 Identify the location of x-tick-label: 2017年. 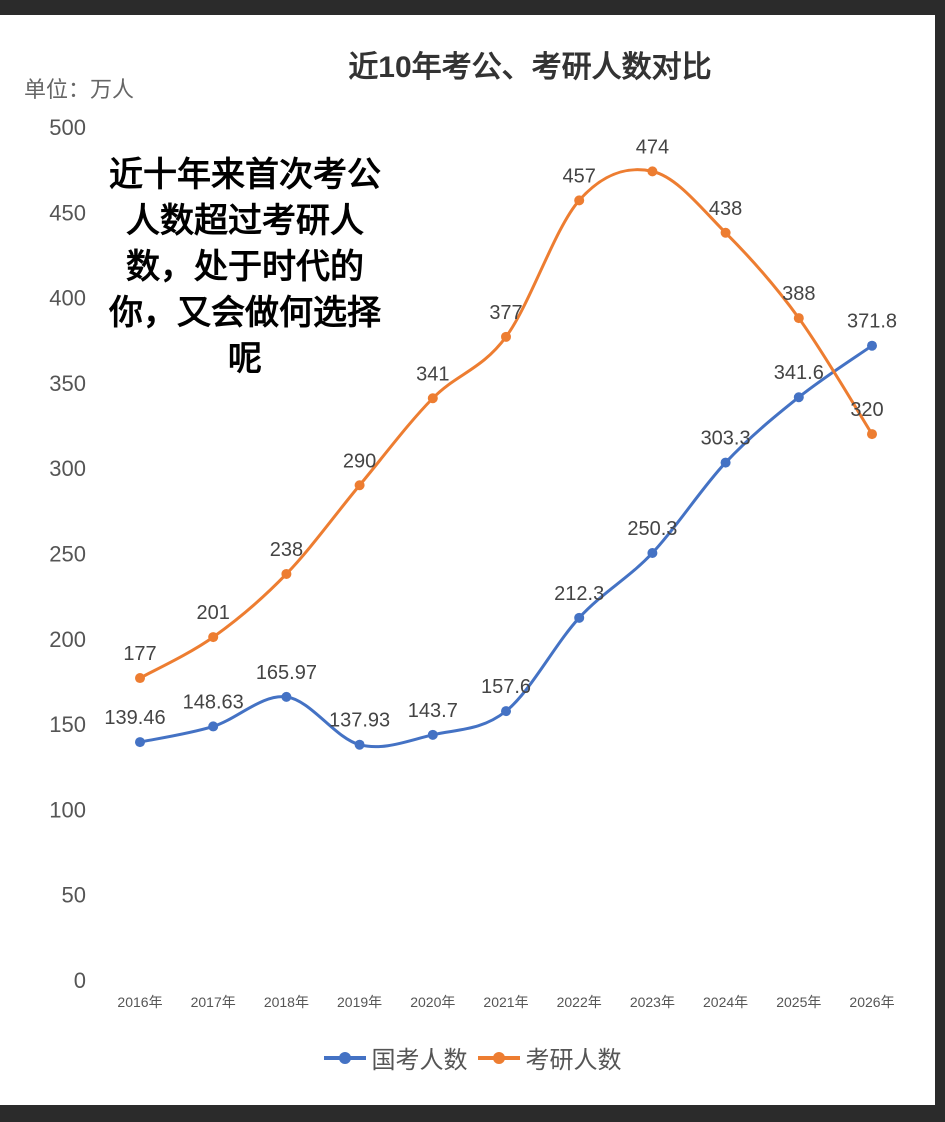
(213, 1002).